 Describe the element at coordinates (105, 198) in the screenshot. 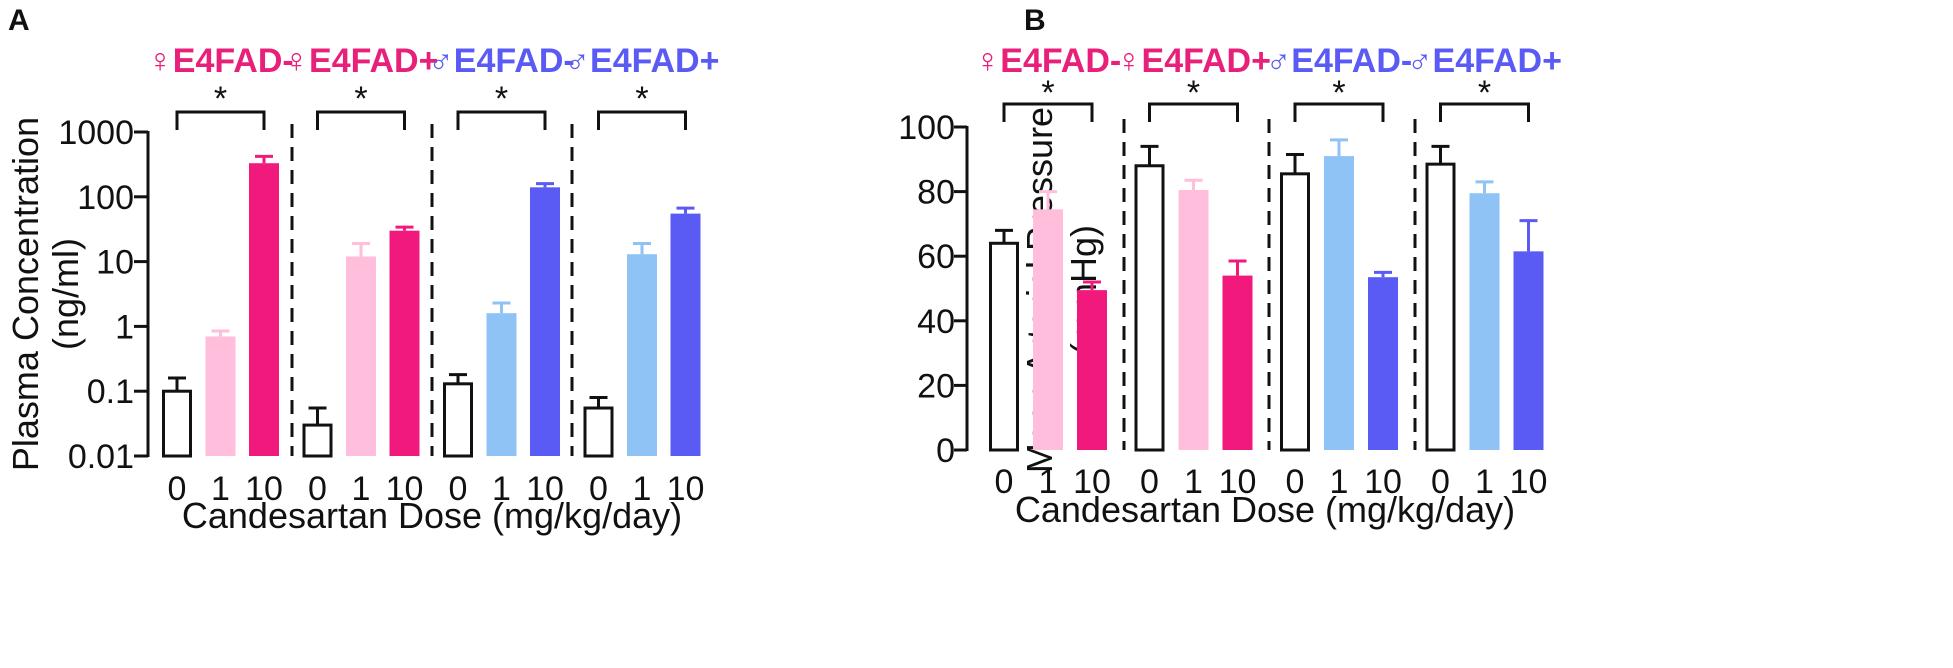

I see `y-tick-label: 100` at that location.